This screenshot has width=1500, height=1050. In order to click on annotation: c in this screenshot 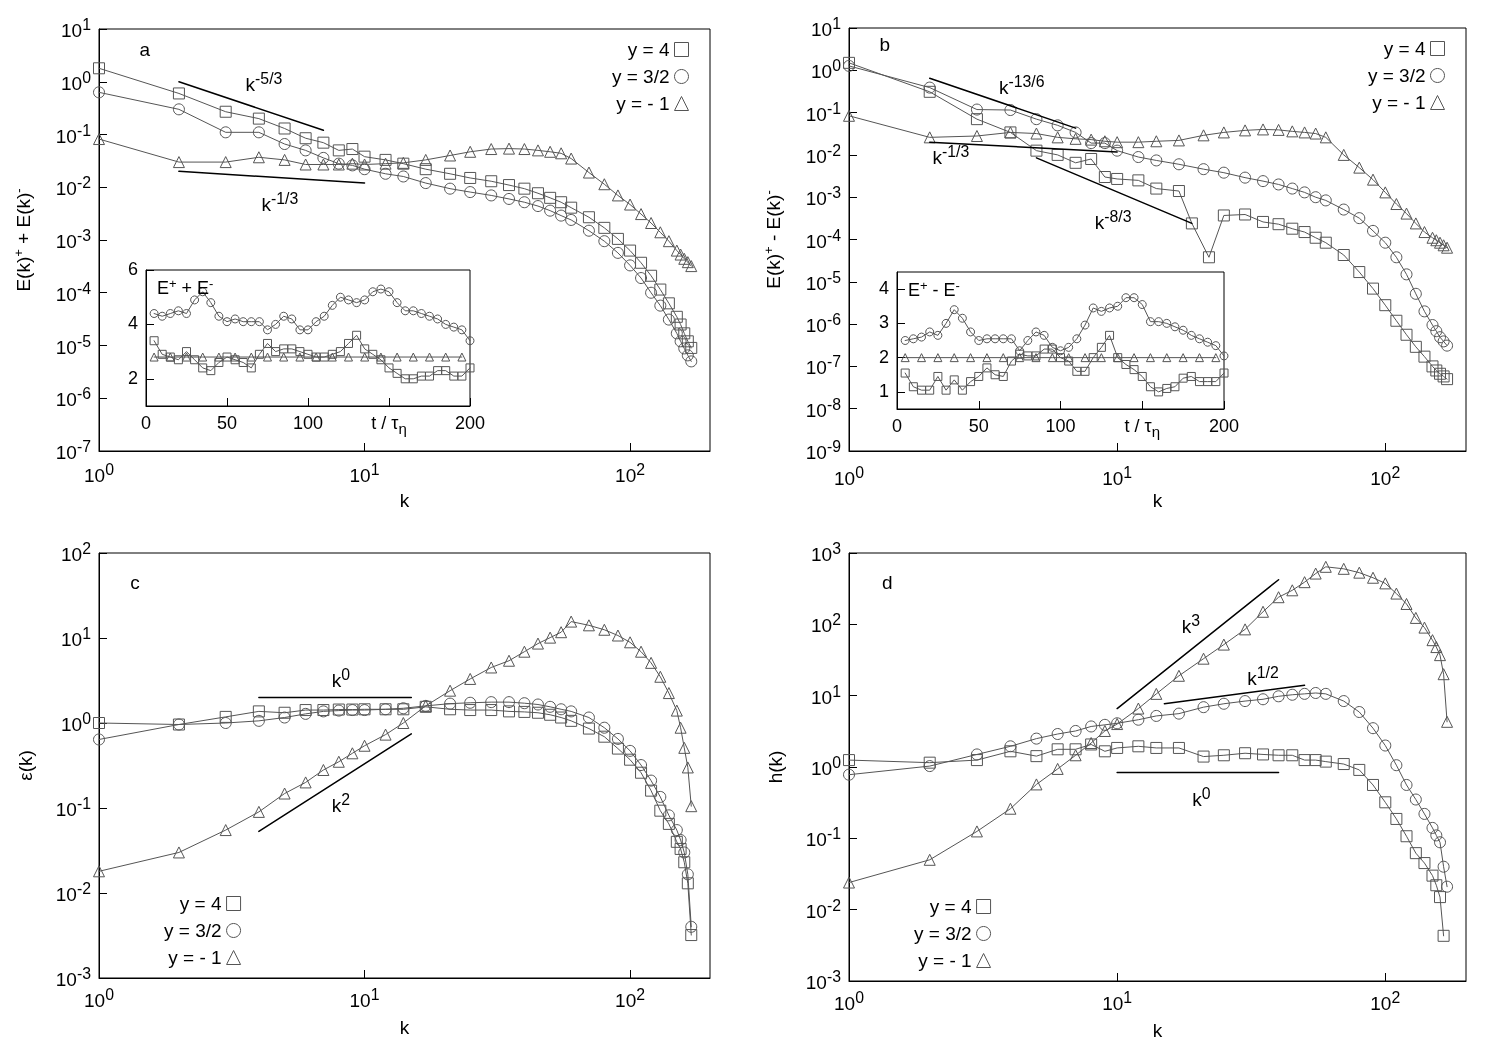, I will do `click(135, 582)`.